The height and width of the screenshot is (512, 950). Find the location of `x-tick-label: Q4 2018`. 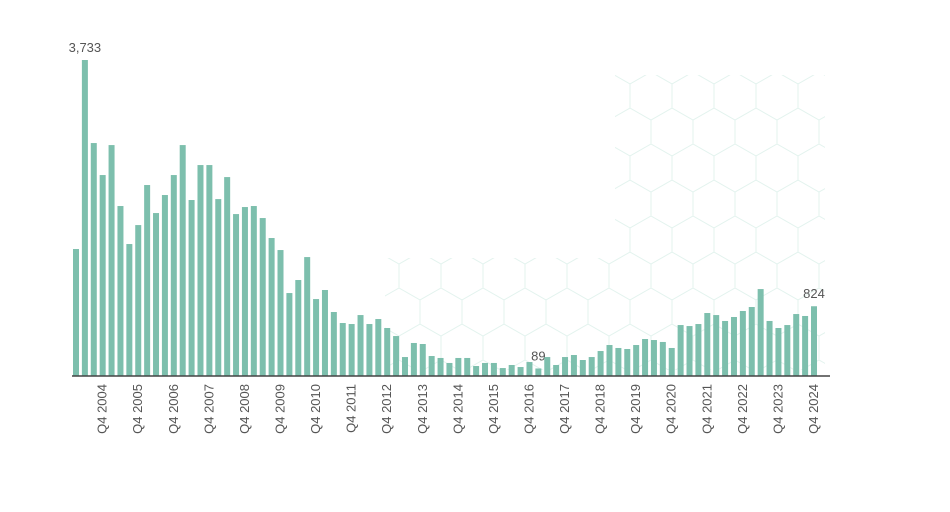

x-tick-label: Q4 2018 is located at coordinates (600, 409).